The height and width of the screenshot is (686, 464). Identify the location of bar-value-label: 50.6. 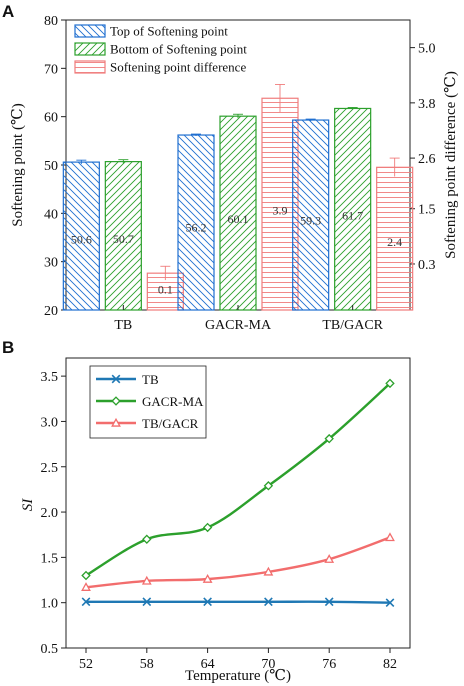
(81, 239).